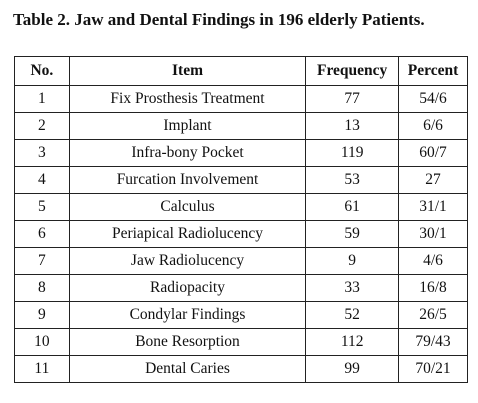 This screenshot has height=403, width=478. I want to click on cell-item: Calculus, so click(187, 207).